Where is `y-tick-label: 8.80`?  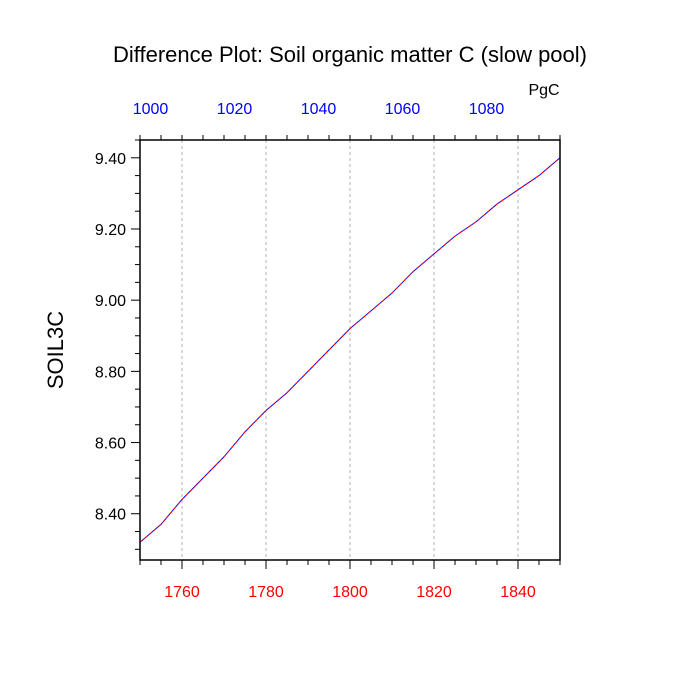
y-tick-label: 8.80 is located at coordinates (110, 372).